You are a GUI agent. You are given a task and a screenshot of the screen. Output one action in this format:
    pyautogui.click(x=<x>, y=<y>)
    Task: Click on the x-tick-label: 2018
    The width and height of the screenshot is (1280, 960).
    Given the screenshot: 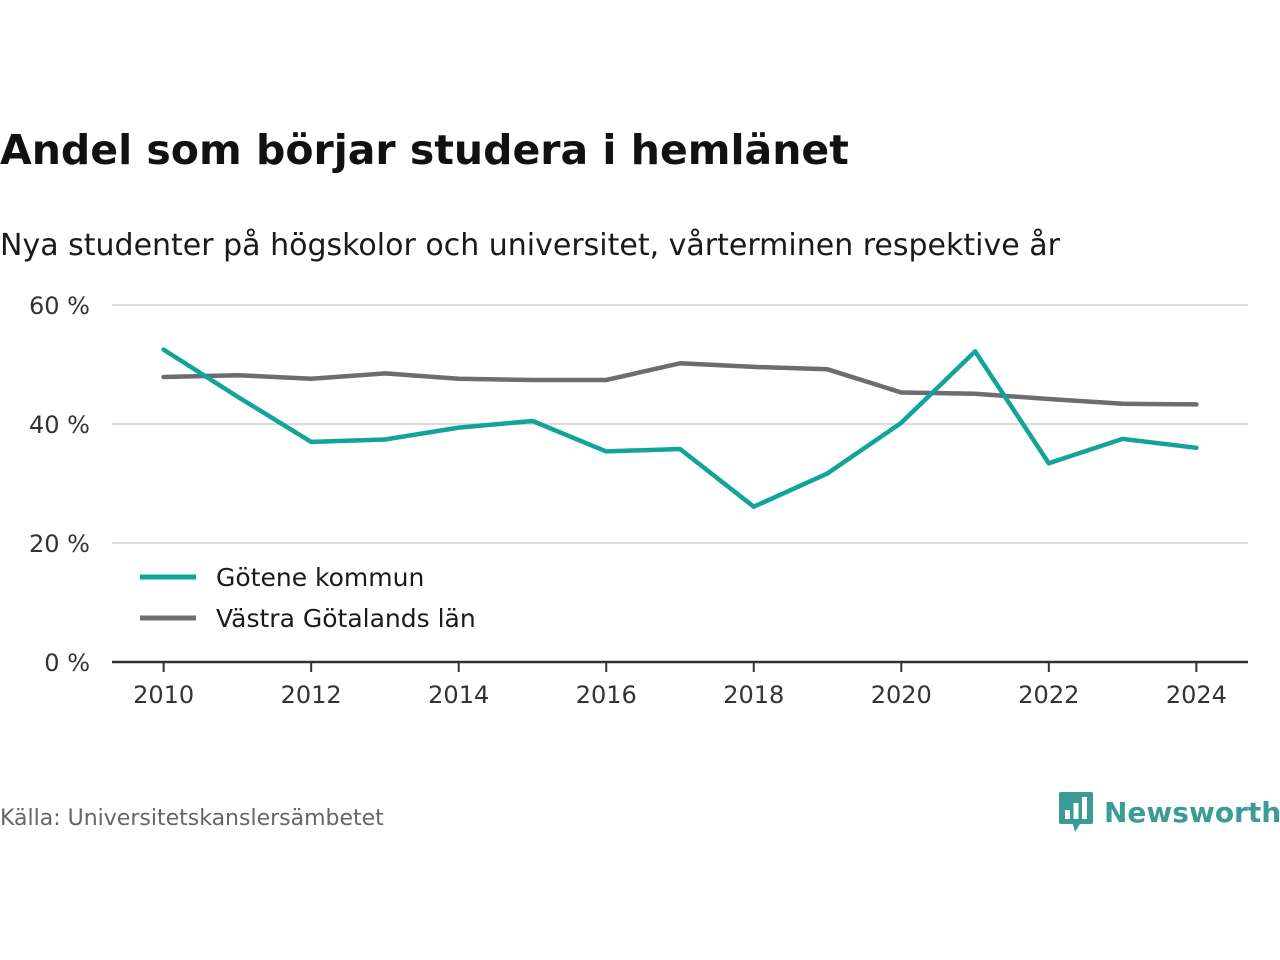 What is the action you would take?
    pyautogui.click(x=753, y=695)
    